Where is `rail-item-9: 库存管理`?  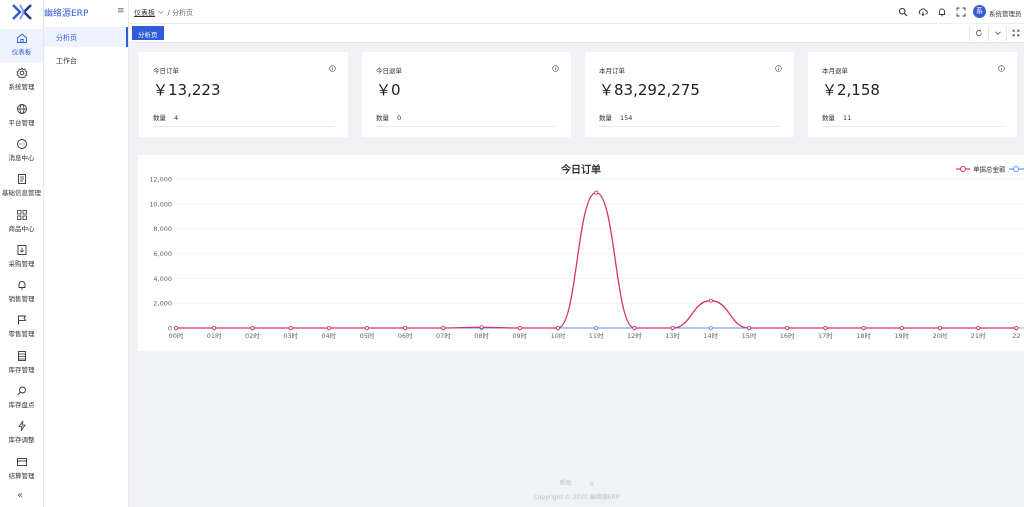 rail-item-9: 库存管理 is located at coordinates (21, 364).